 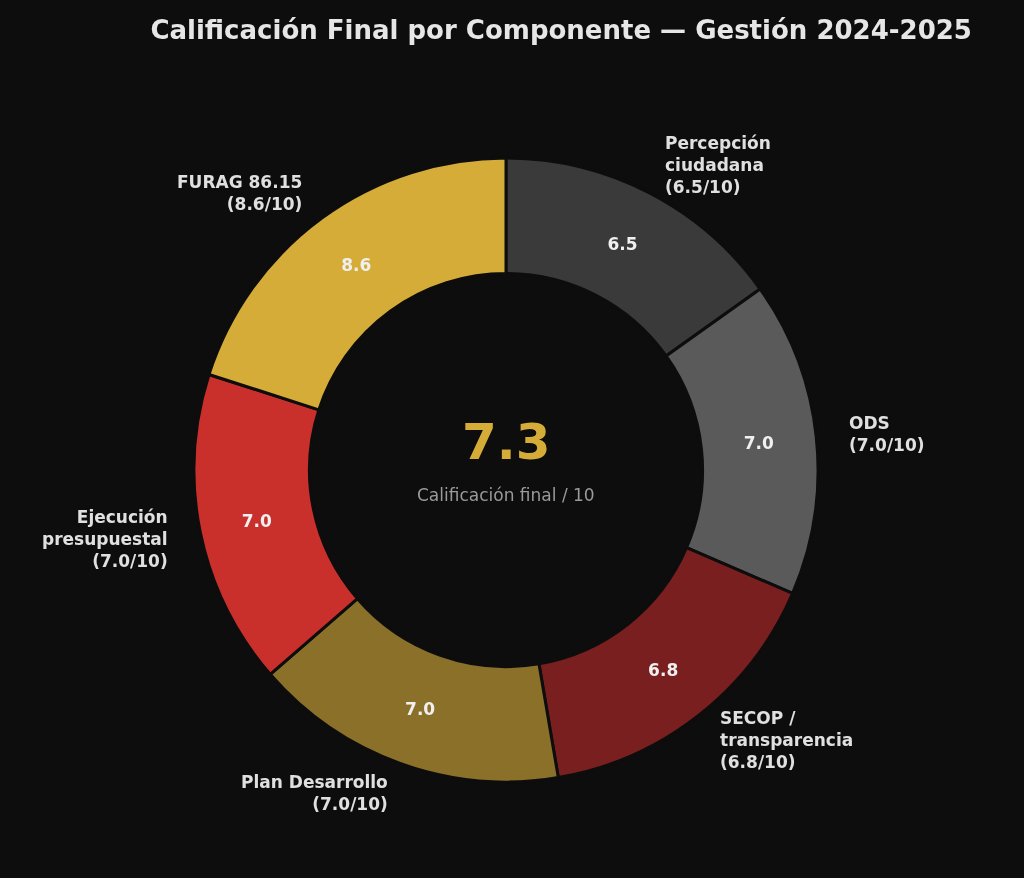 What do you see at coordinates (105, 539) in the screenshot?
I see `slice-label: Ejecución presupuestal (7.0/10)` at bounding box center [105, 539].